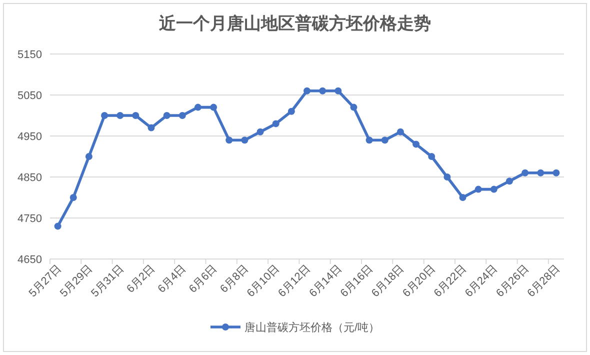  I want to click on y-tick-label: 4650, so click(30, 260).